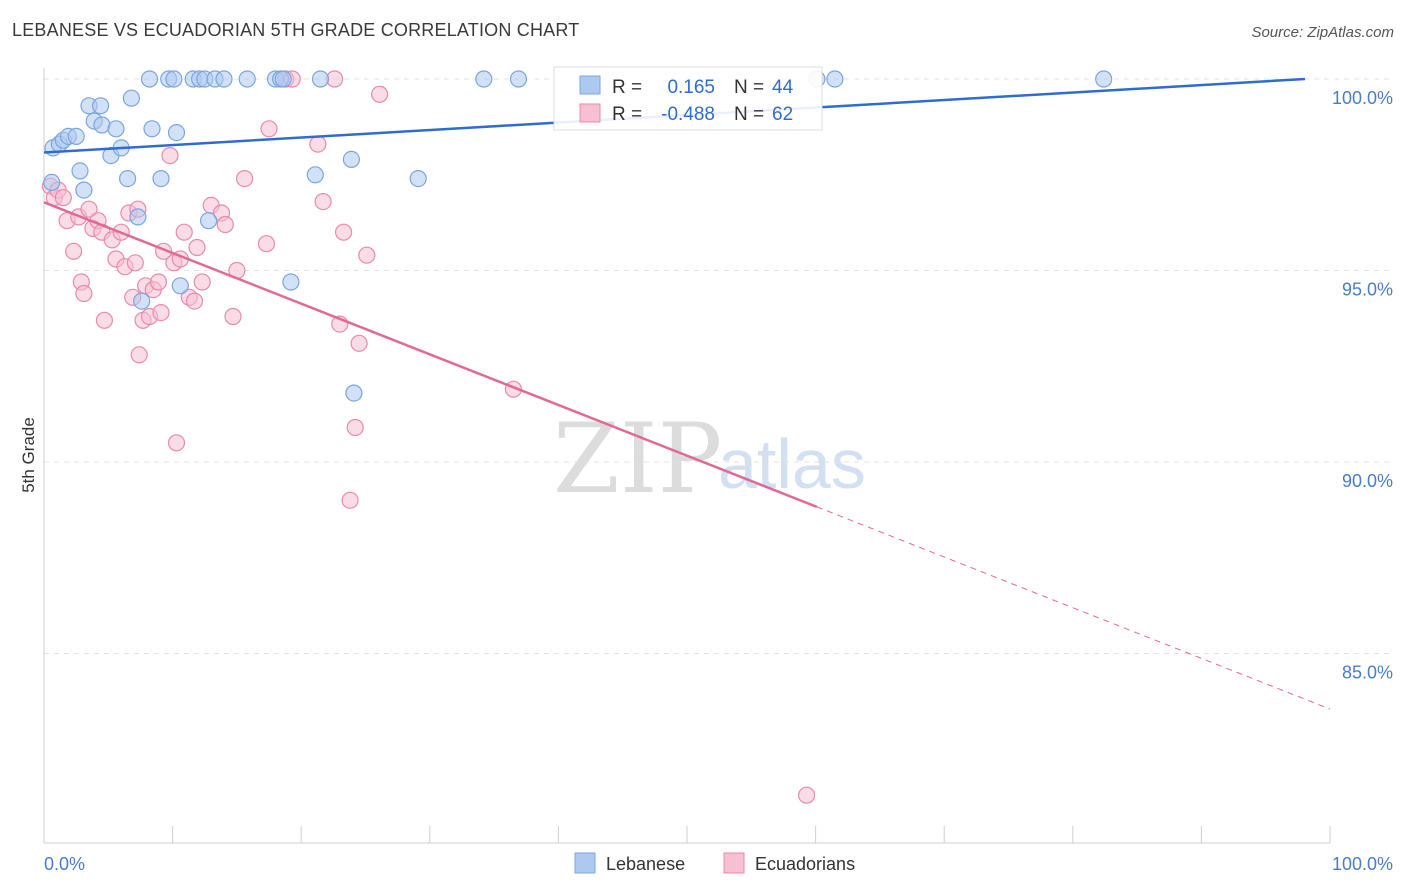  I want to click on y-tick-label-95: 95.0%, so click(1367, 290).